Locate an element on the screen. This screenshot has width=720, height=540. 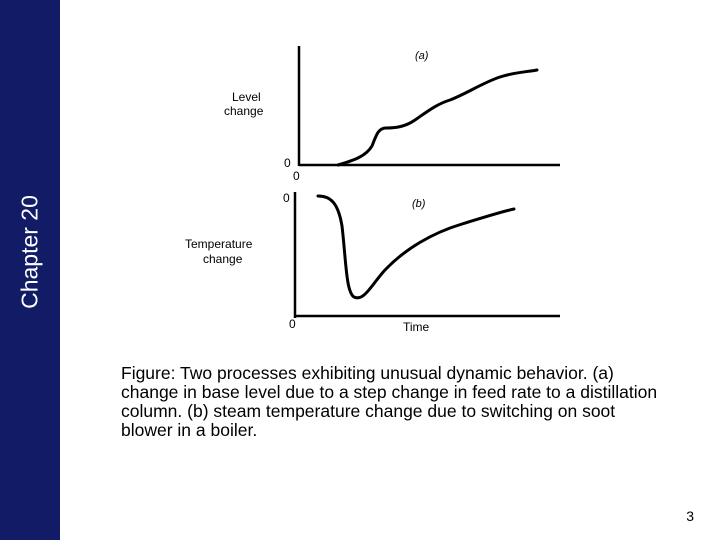
panel-b-ylabel-line1: Temperature is located at coordinates (219, 244).